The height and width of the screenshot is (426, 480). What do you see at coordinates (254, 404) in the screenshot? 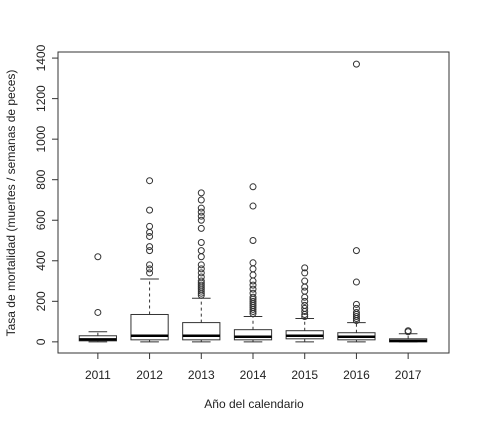
I see `x-axis-title: Año del calendario` at bounding box center [254, 404].